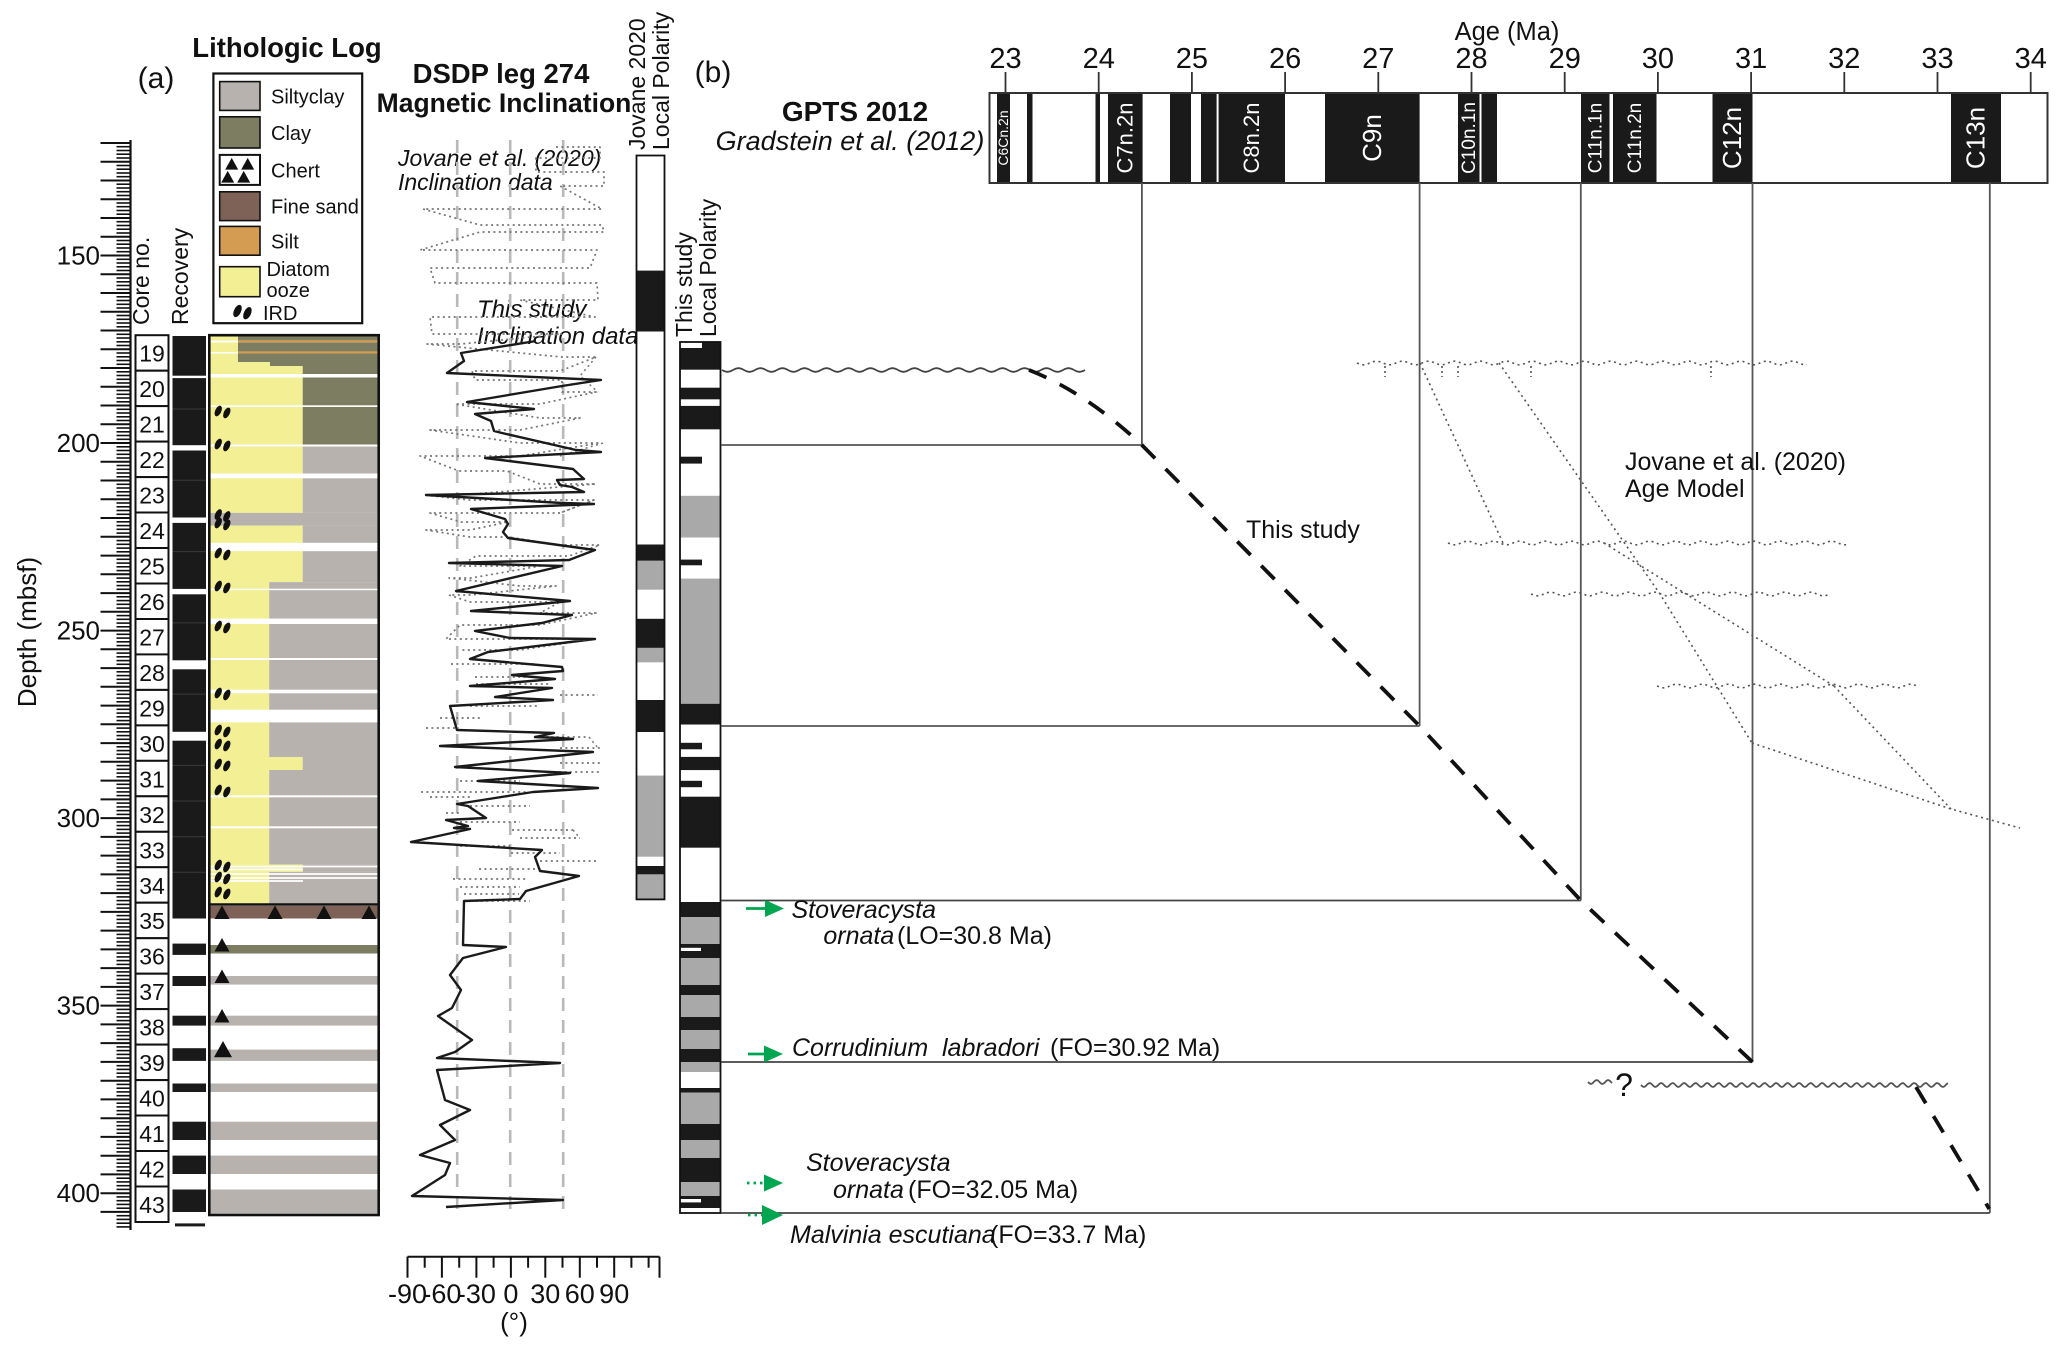  What do you see at coordinates (476, 1294) in the screenshot?
I see `svg-text: -30` at bounding box center [476, 1294].